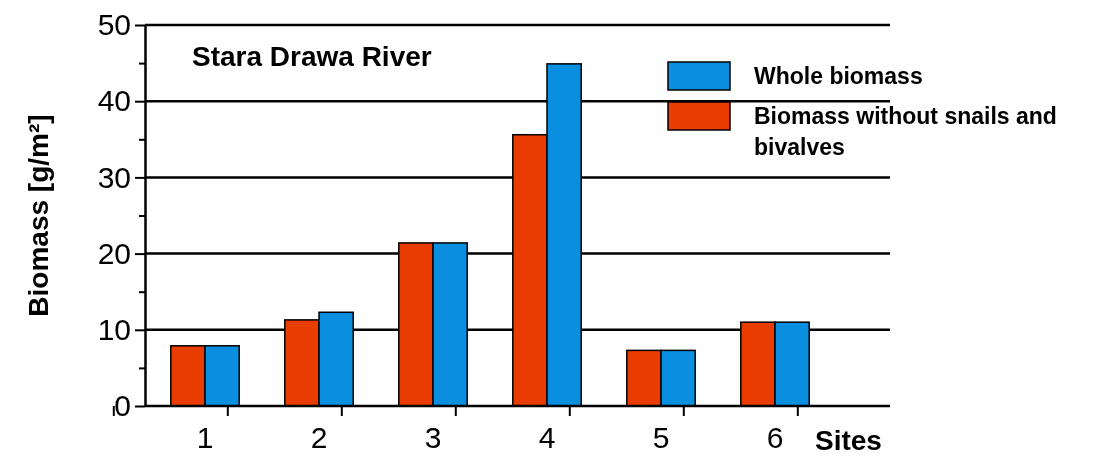 The image size is (1099, 463). I want to click on y-tick-label: 10, so click(114, 329).